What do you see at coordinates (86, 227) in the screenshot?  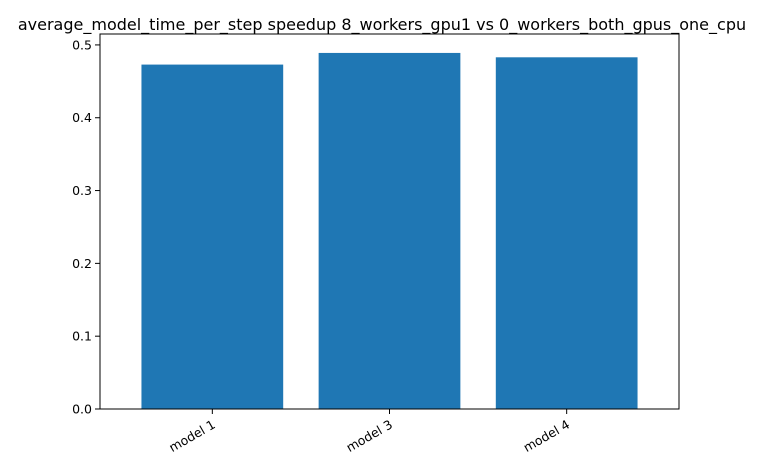 I see `y-axis: 0.0 0.1 0.2 0.3 0.4 0.5` at bounding box center [86, 227].